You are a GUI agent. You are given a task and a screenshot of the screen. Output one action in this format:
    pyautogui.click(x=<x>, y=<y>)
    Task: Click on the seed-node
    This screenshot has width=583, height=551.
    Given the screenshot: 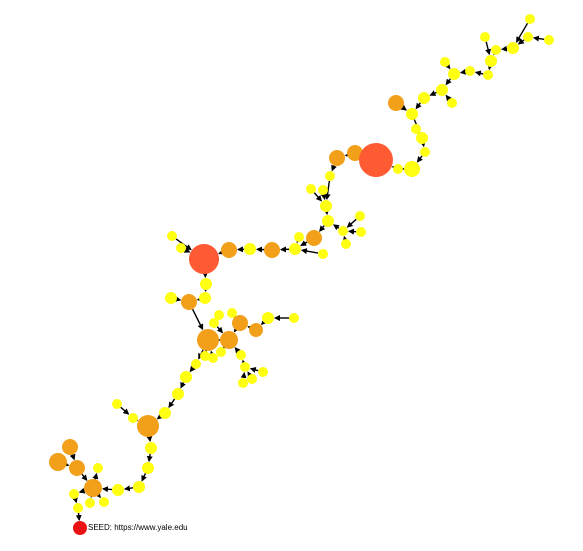 What is the action you would take?
    pyautogui.click(x=80, y=528)
    